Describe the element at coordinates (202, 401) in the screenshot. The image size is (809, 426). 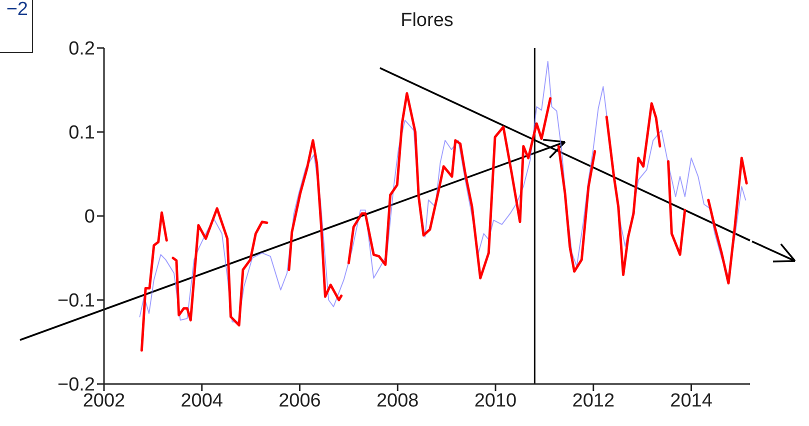
I see `x-tick-label: 2004` at that location.